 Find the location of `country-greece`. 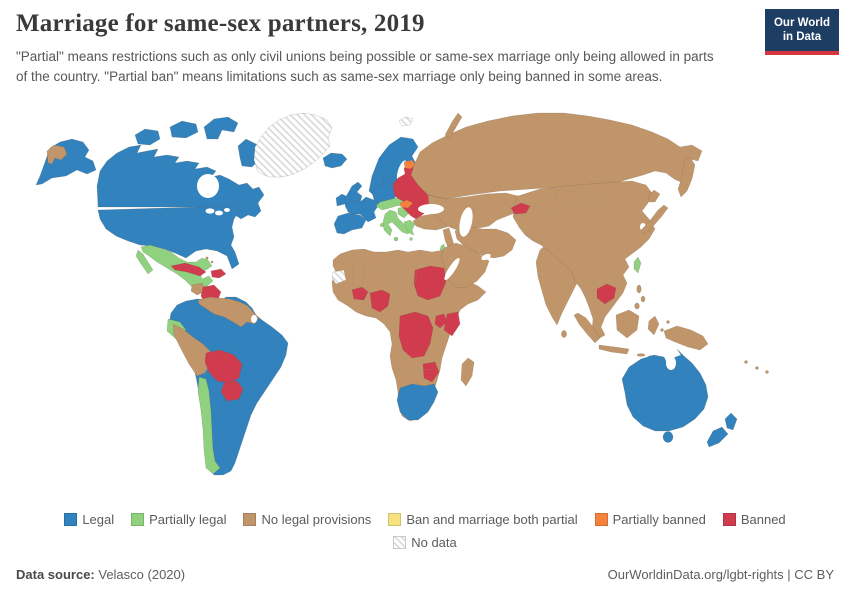

country-greece is located at coordinates (409, 227).